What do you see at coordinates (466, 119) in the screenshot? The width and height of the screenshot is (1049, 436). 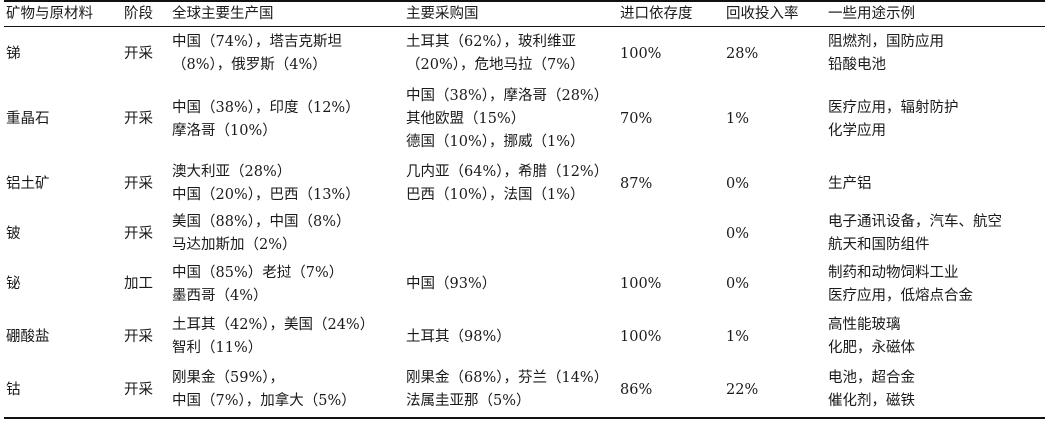 I see `cell-buyers-line: 其他欧盟（15%）` at bounding box center [466, 119].